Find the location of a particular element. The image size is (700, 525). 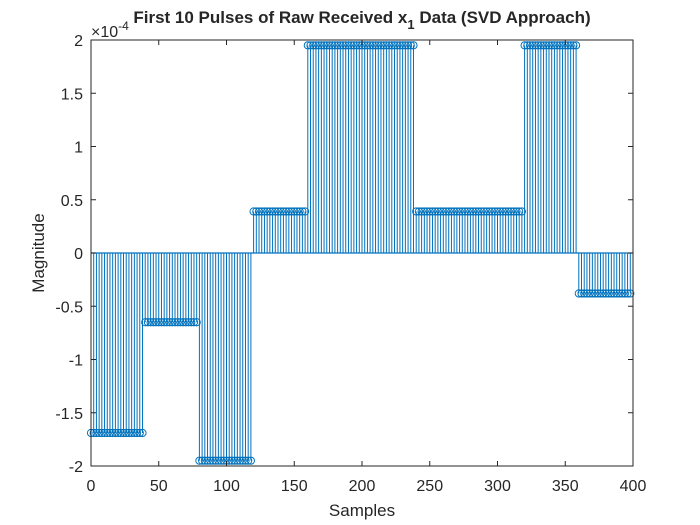

x-tick-label: 0 is located at coordinates (91, 486).